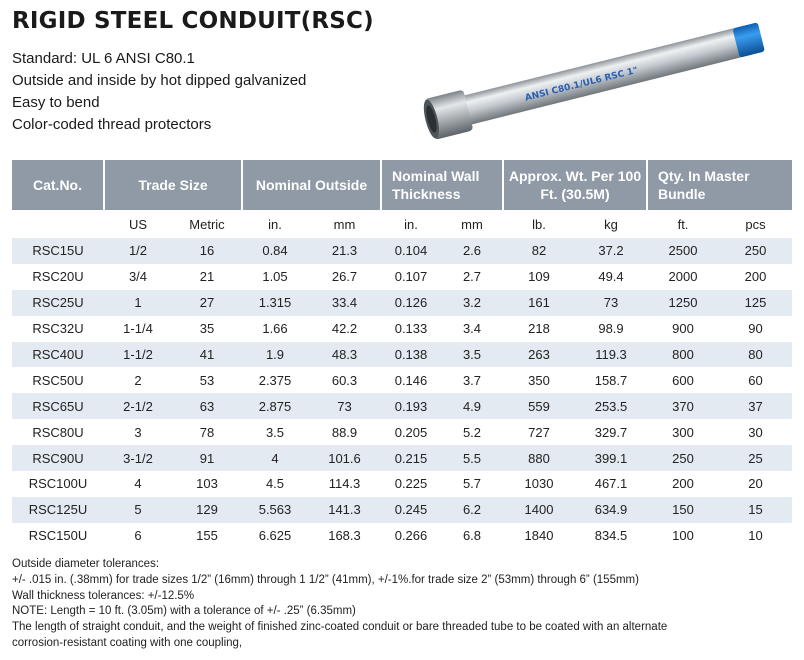 The image size is (804, 660). Describe the element at coordinates (683, 484) in the screenshot. I see `table-cell: 200` at that location.